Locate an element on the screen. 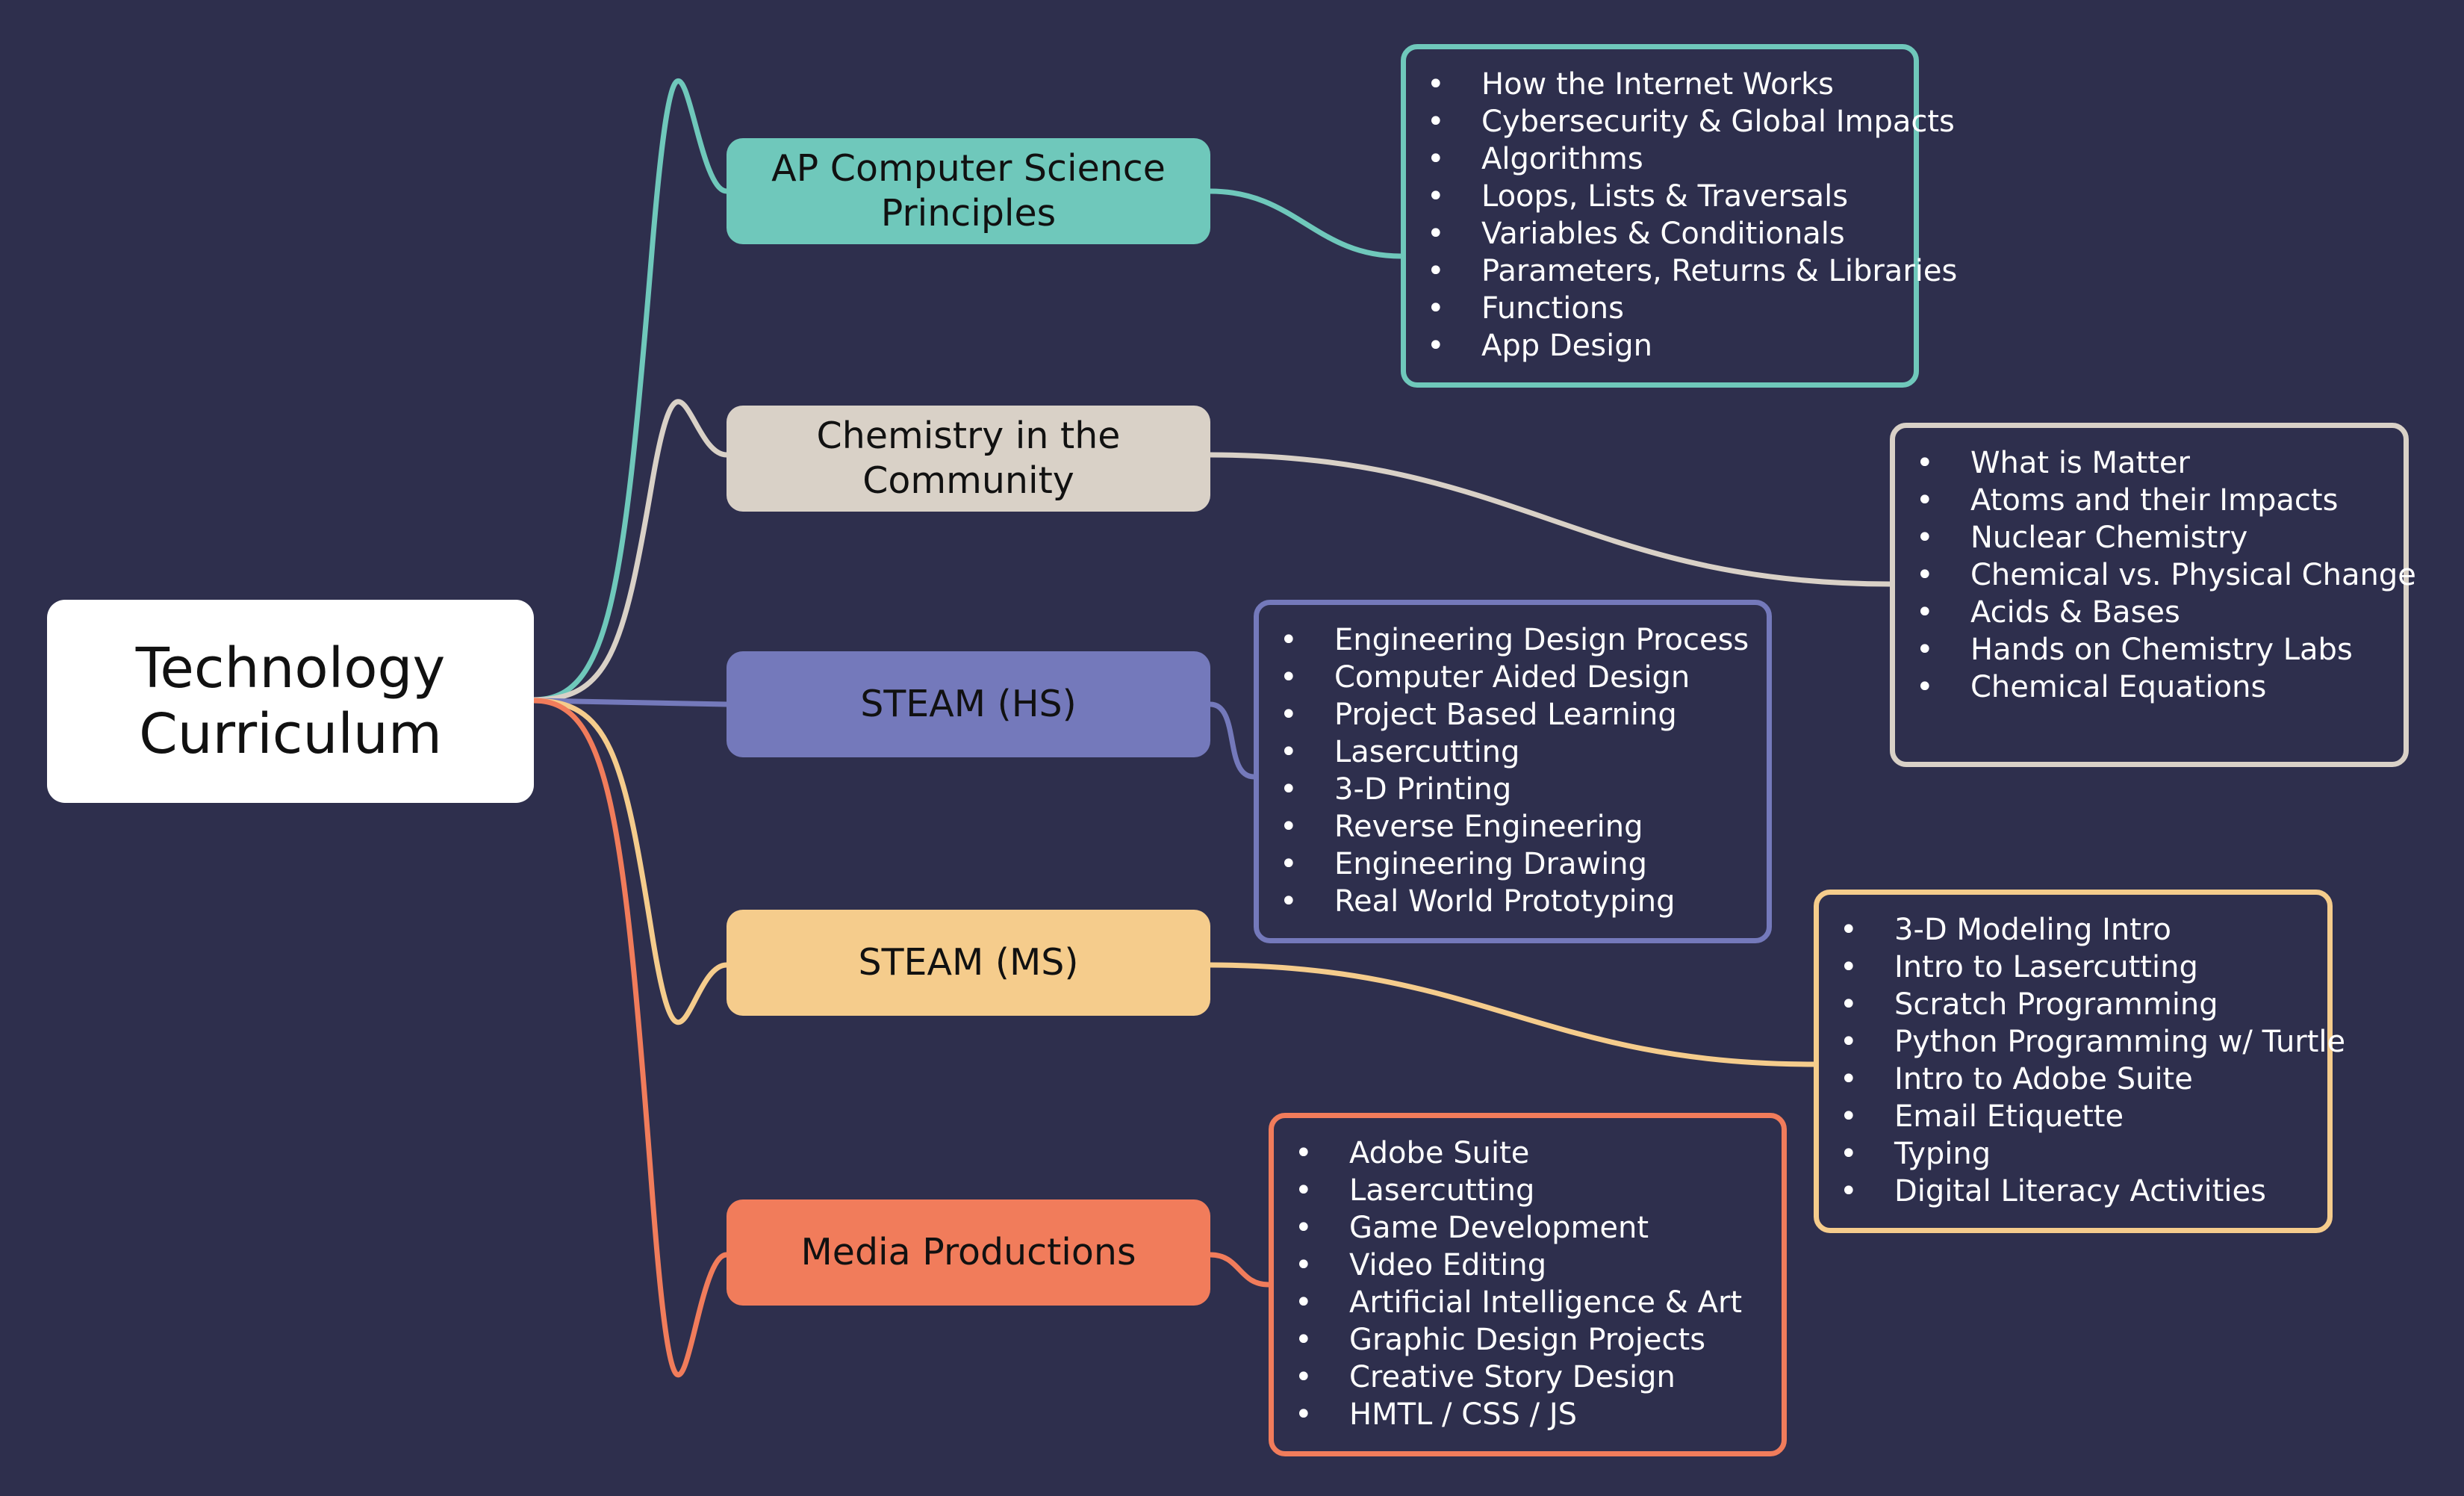 Image resolution: width=2464 pixels, height=1496 pixels. topic-text: Lasercutting is located at coordinates (1427, 752).